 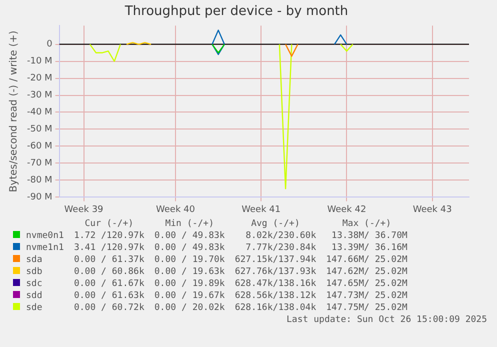 What do you see at coordinates (189, 260) in the screenshot?
I see `text: 0.00 / 19.70k` at bounding box center [189, 260].